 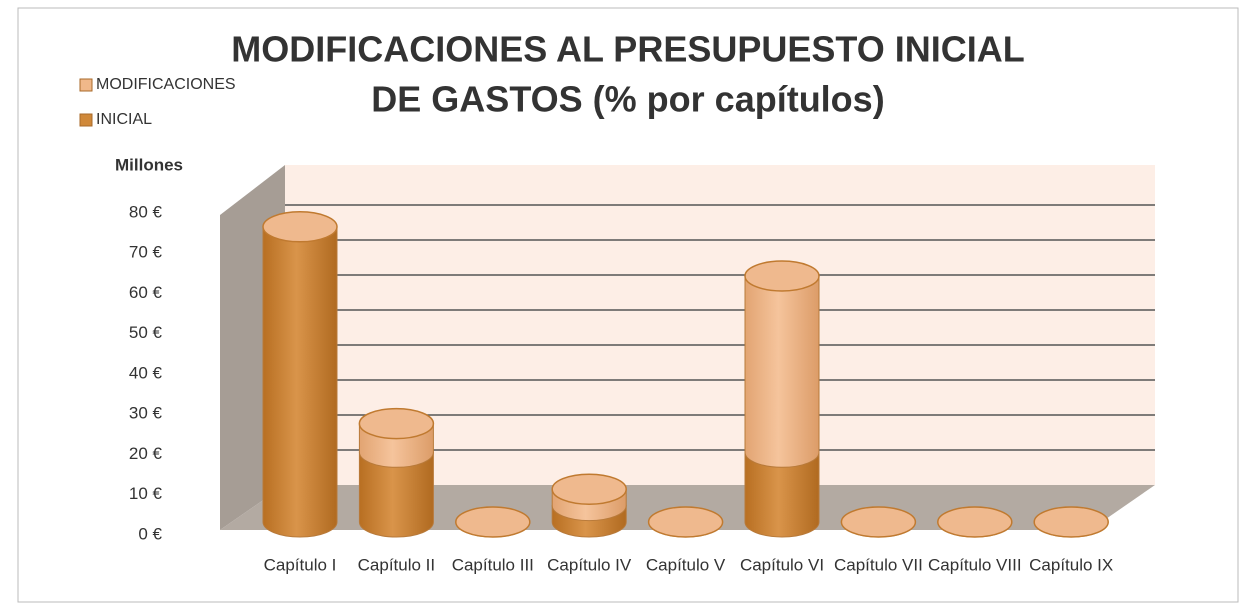 What do you see at coordinates (146, 372) in the screenshot?
I see `y-tick-label: 40 €` at bounding box center [146, 372].